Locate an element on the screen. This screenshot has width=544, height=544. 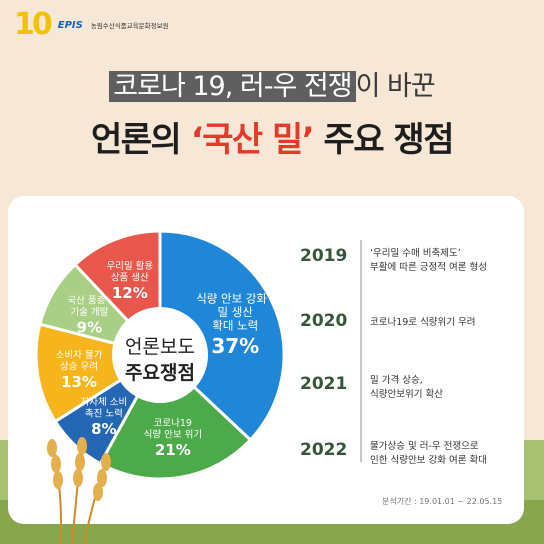
logo: 10 EPIS 농림수산식품교육문화정보원 is located at coordinates (91, 25).